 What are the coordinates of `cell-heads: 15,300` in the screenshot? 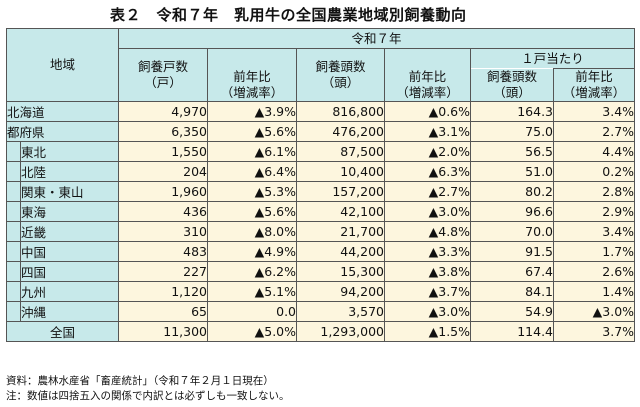 It's located at (341, 271).